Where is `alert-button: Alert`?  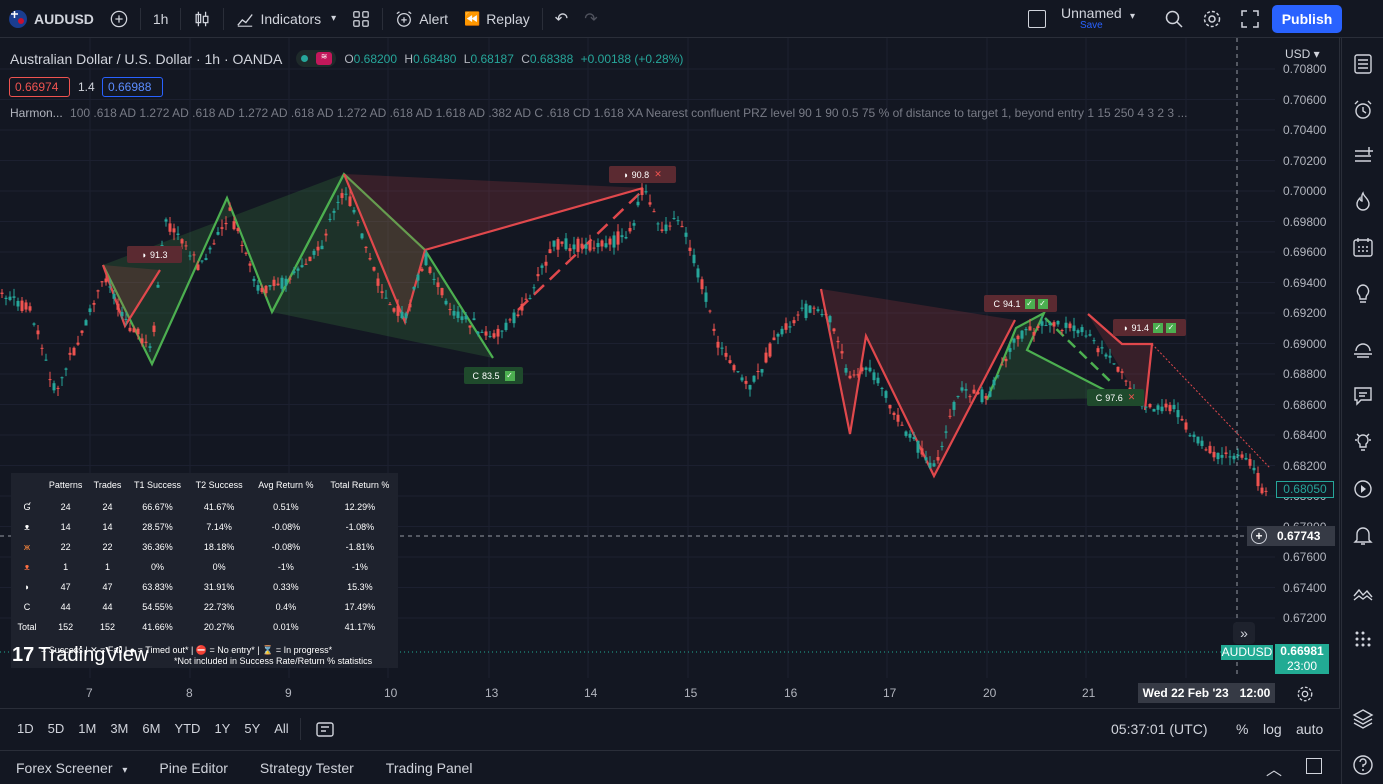
alert-button: Alert is located at coordinates (421, 19).